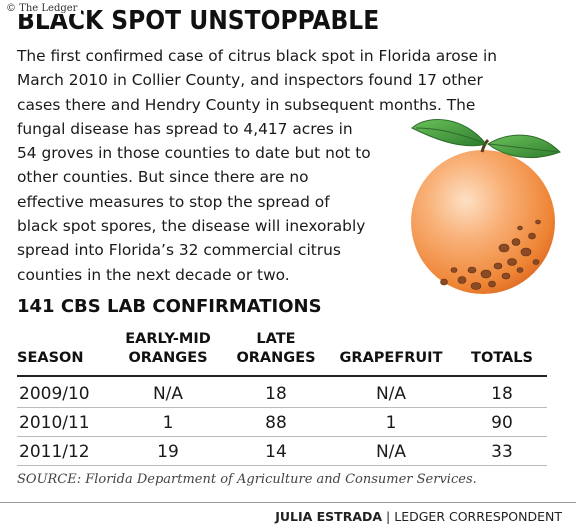 The width and height of the screenshot is (576, 526). What do you see at coordinates (276, 394) in the screenshot?
I see `table-cell-late: 18` at bounding box center [276, 394].